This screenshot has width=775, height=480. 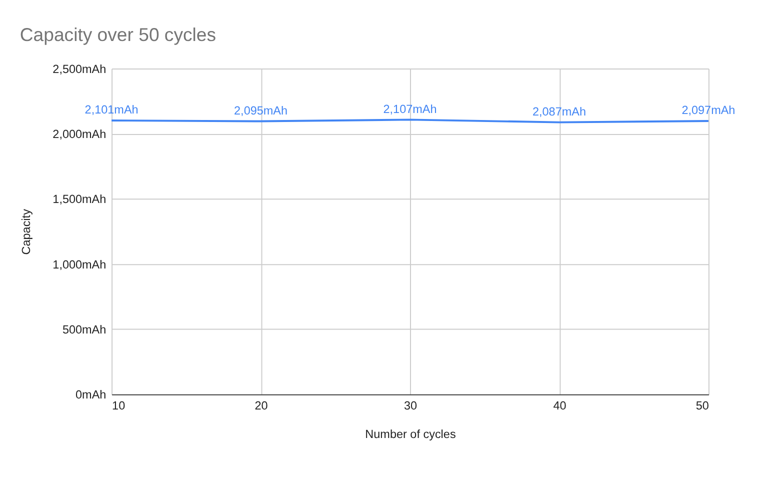 What do you see at coordinates (261, 405) in the screenshot?
I see `x-tick-label: 20` at bounding box center [261, 405].